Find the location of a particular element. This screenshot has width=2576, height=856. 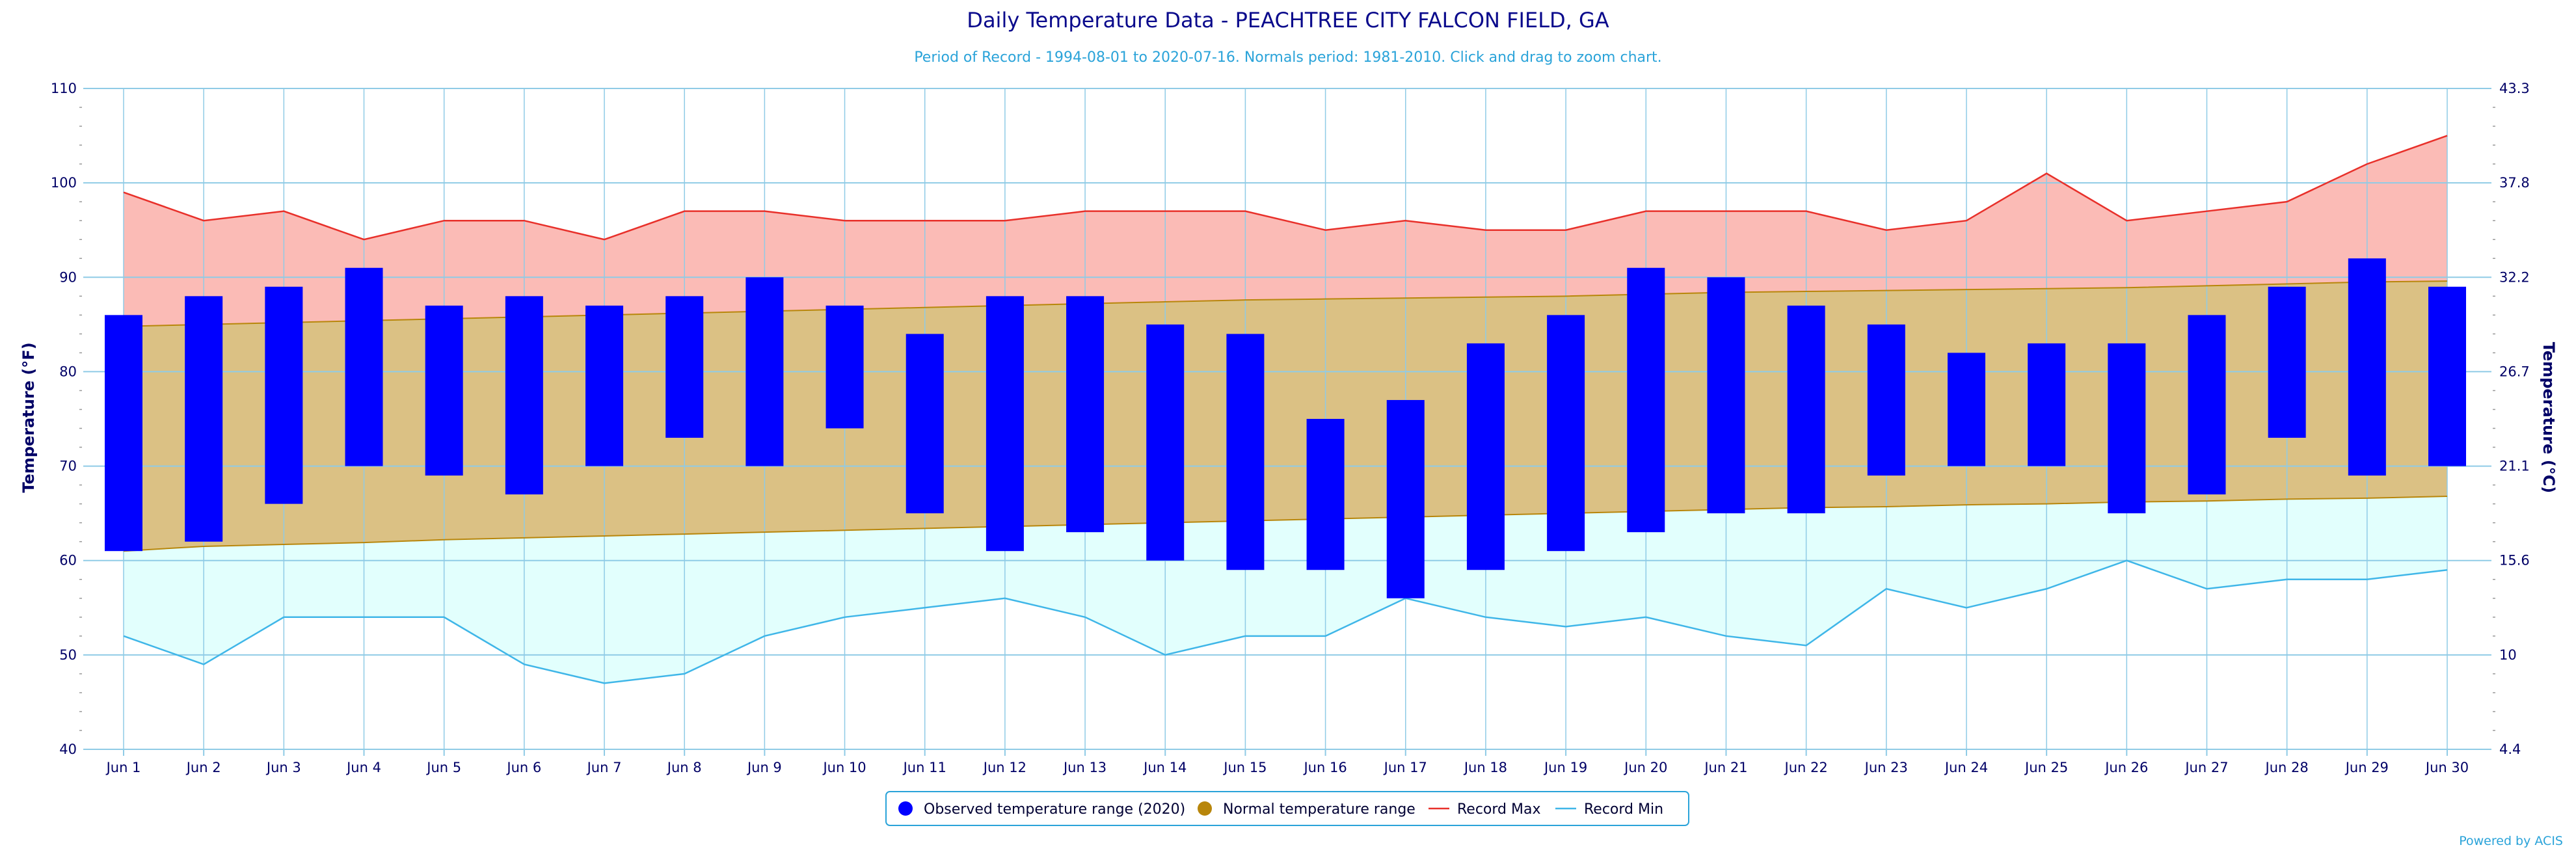

x-tick-label: Jun 13 is located at coordinates (1084, 767).